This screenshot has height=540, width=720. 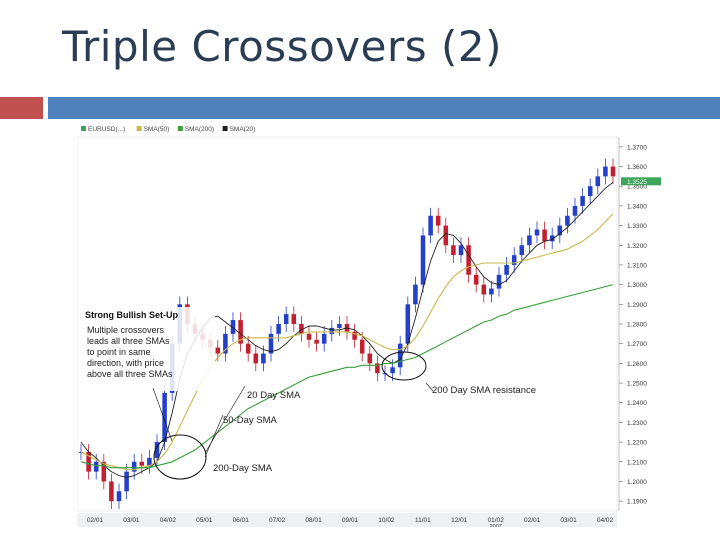 What do you see at coordinates (313, 520) in the screenshot?
I see `x-tick-label: 08/01` at bounding box center [313, 520].